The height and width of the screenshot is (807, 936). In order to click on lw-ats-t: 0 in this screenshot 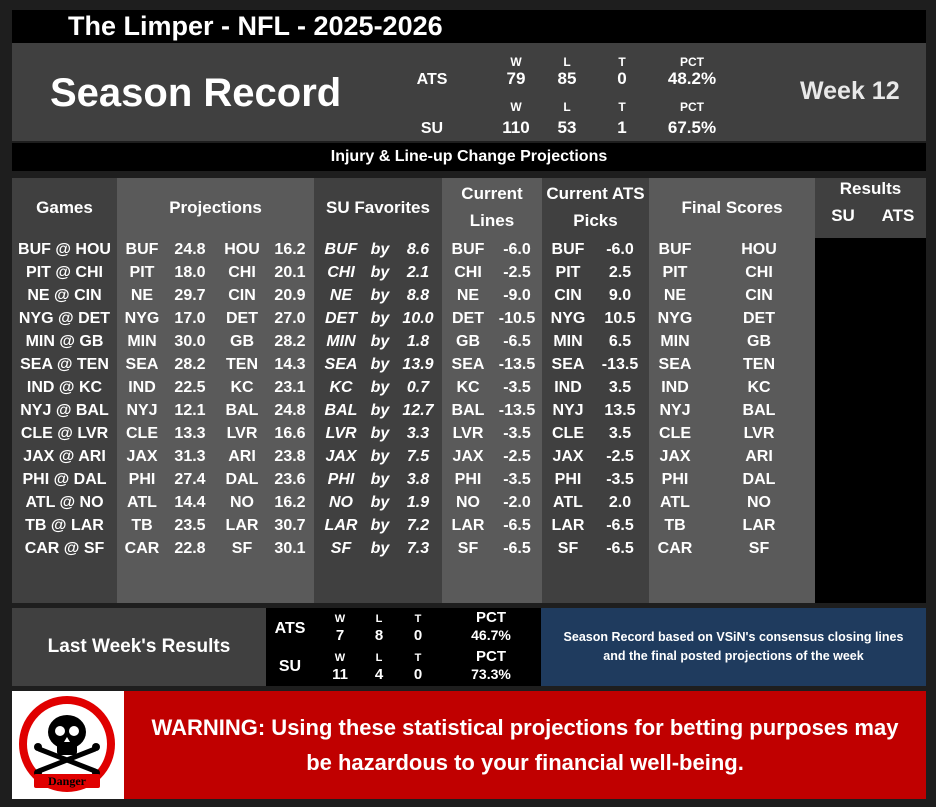, I will do `click(418, 635)`.